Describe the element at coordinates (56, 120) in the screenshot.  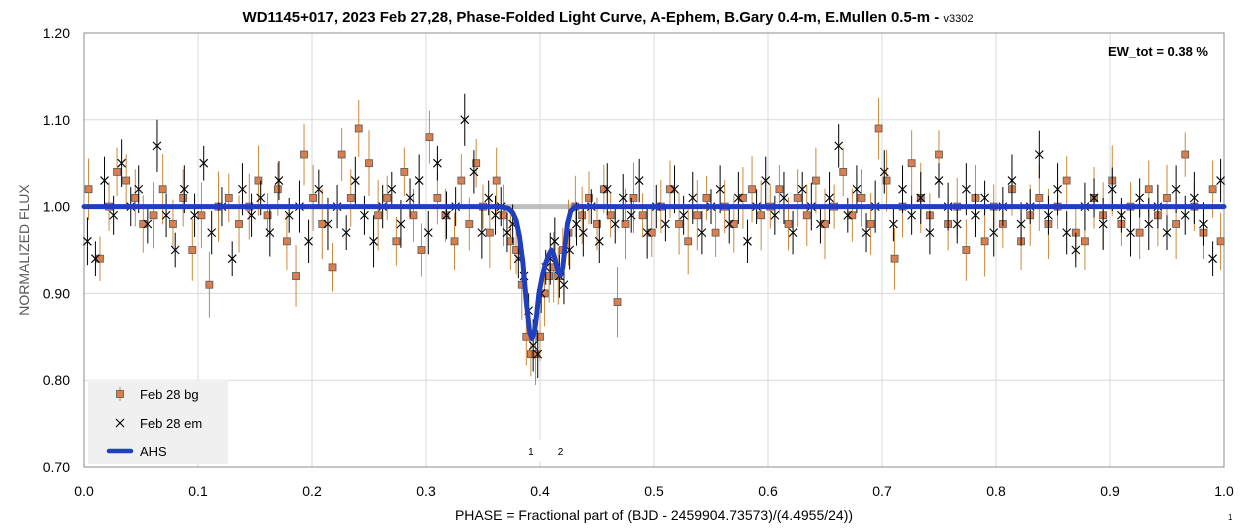
I see `y-tick-label: 1.10` at that location.